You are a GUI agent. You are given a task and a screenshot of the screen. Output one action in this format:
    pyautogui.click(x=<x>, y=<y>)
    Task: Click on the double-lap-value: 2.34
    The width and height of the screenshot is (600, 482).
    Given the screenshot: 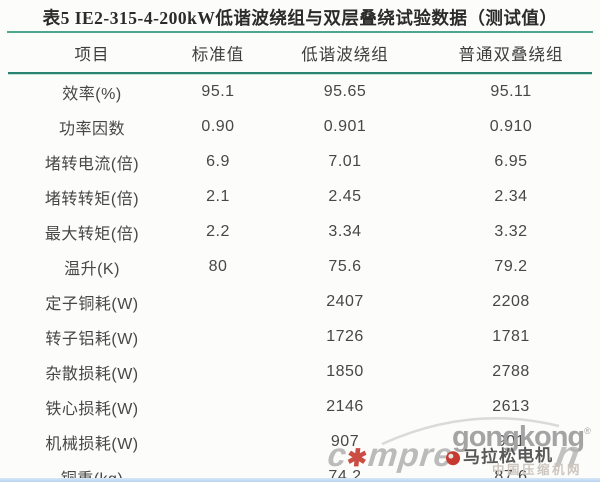 What is the action you would take?
    pyautogui.click(x=511, y=196)
    